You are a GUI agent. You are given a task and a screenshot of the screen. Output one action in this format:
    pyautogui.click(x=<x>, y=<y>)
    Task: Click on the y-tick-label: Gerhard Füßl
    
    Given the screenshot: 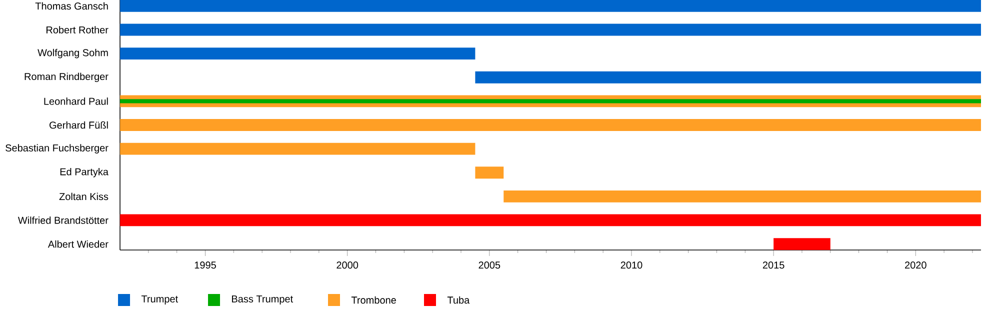 What is the action you would take?
    pyautogui.click(x=79, y=125)
    